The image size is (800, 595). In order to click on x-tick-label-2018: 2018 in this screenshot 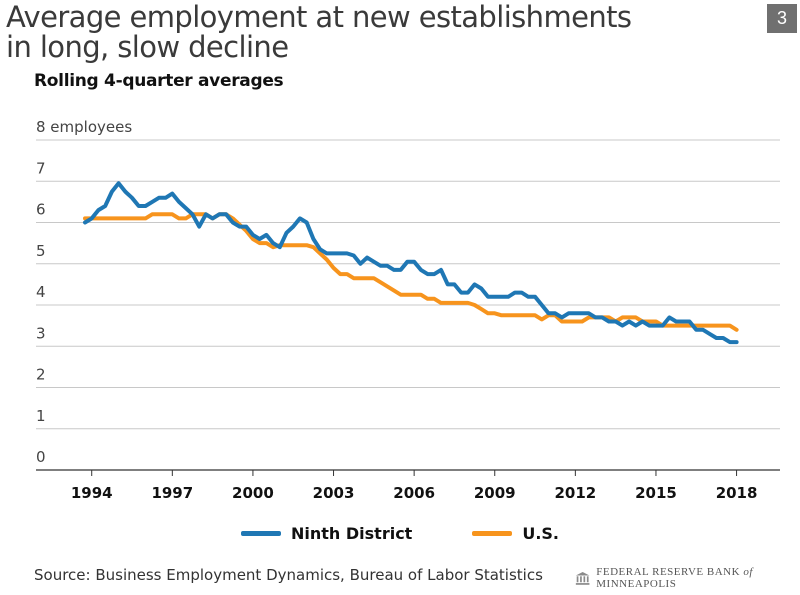, I will do `click(737, 493)`.